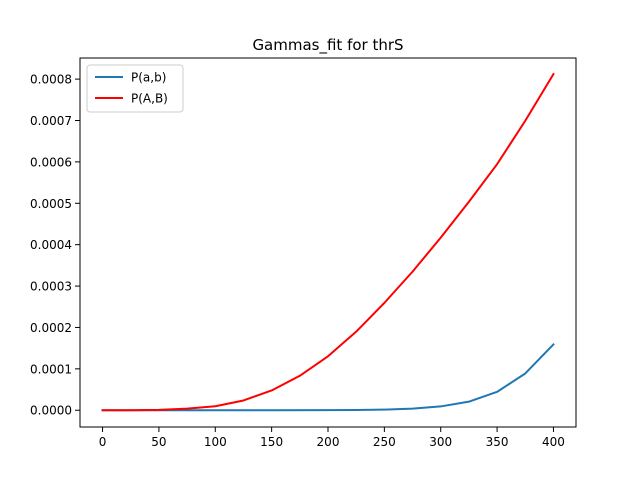 Image resolution: width=640 pixels, height=484 pixels. What do you see at coordinates (51, 328) in the screenshot?
I see `y-tick-label: 0.0002` at bounding box center [51, 328].